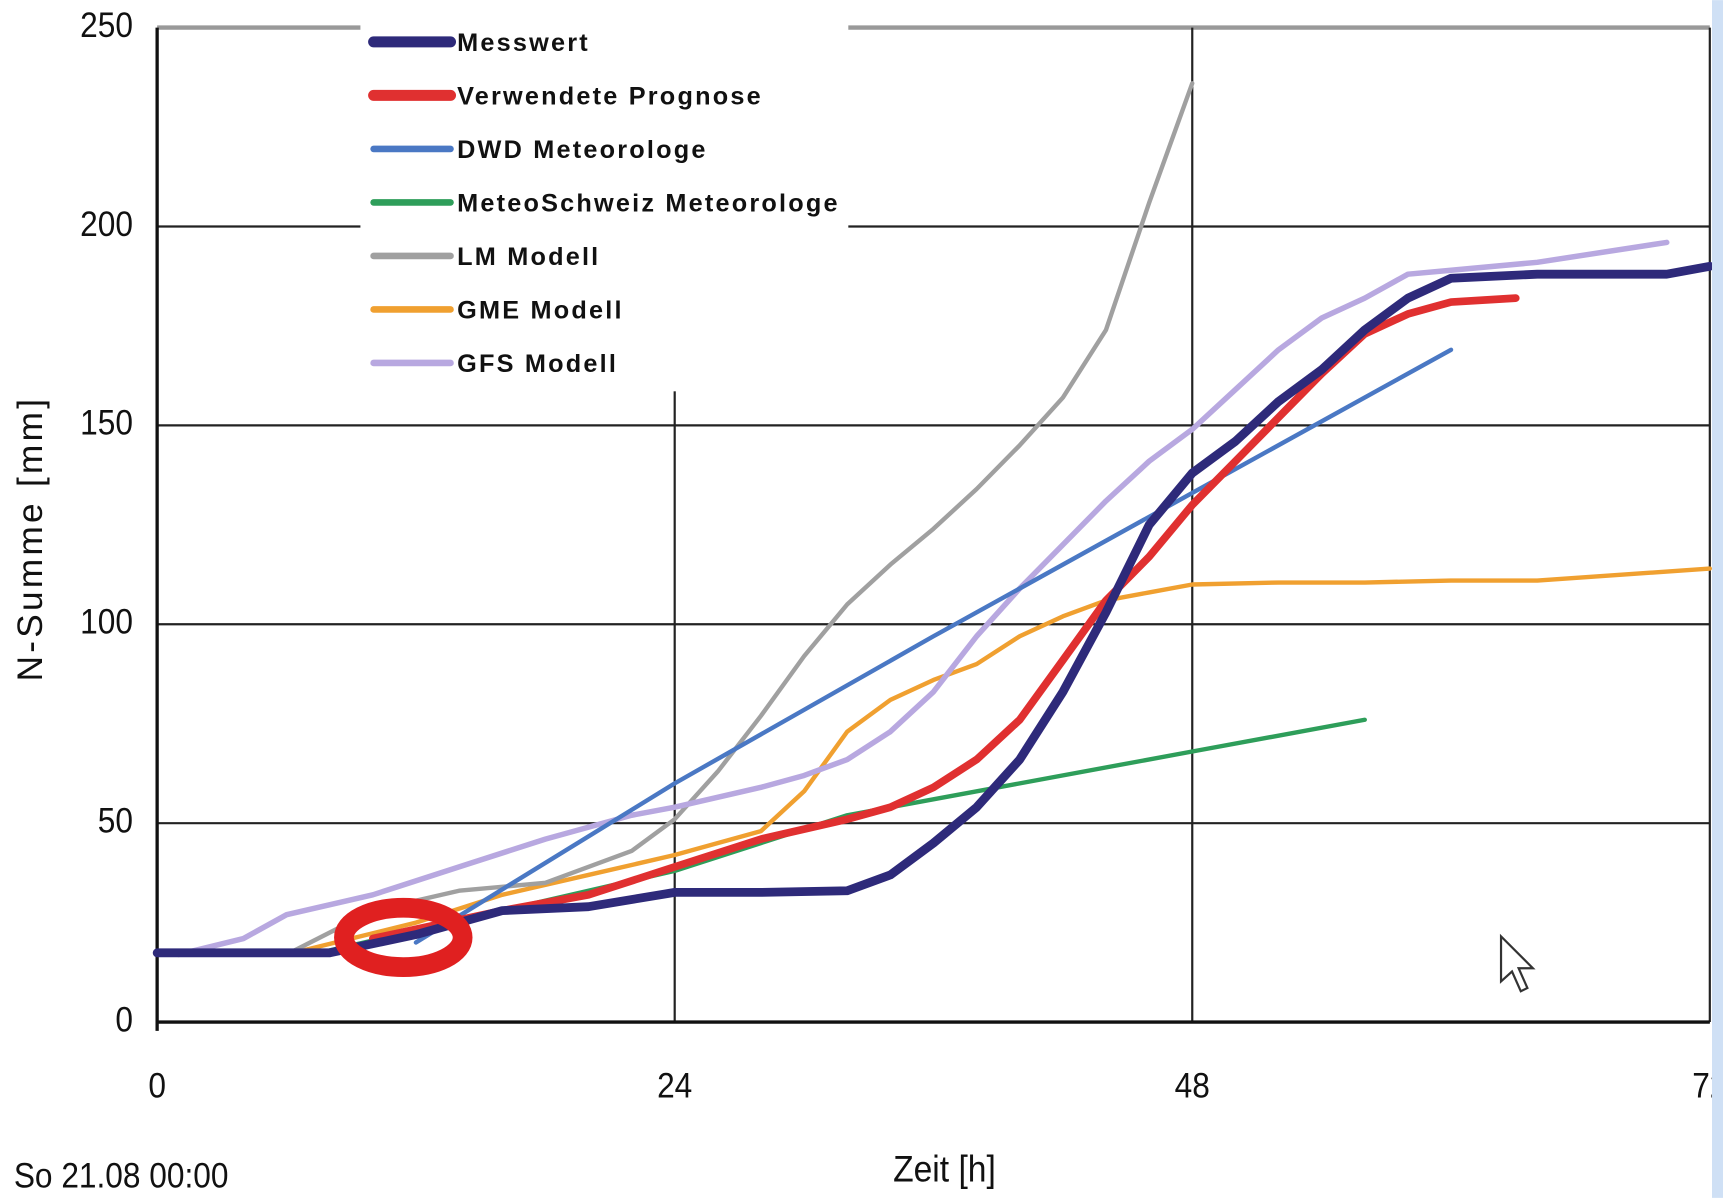 This screenshot has height=1198, width=1723. What do you see at coordinates (674, 1086) in the screenshot?
I see `x-tick-label: 24` at bounding box center [674, 1086].